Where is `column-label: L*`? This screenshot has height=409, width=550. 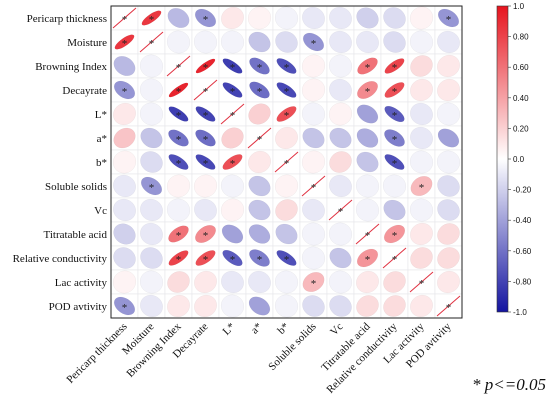 column-label: L* is located at coordinates (228, 329).